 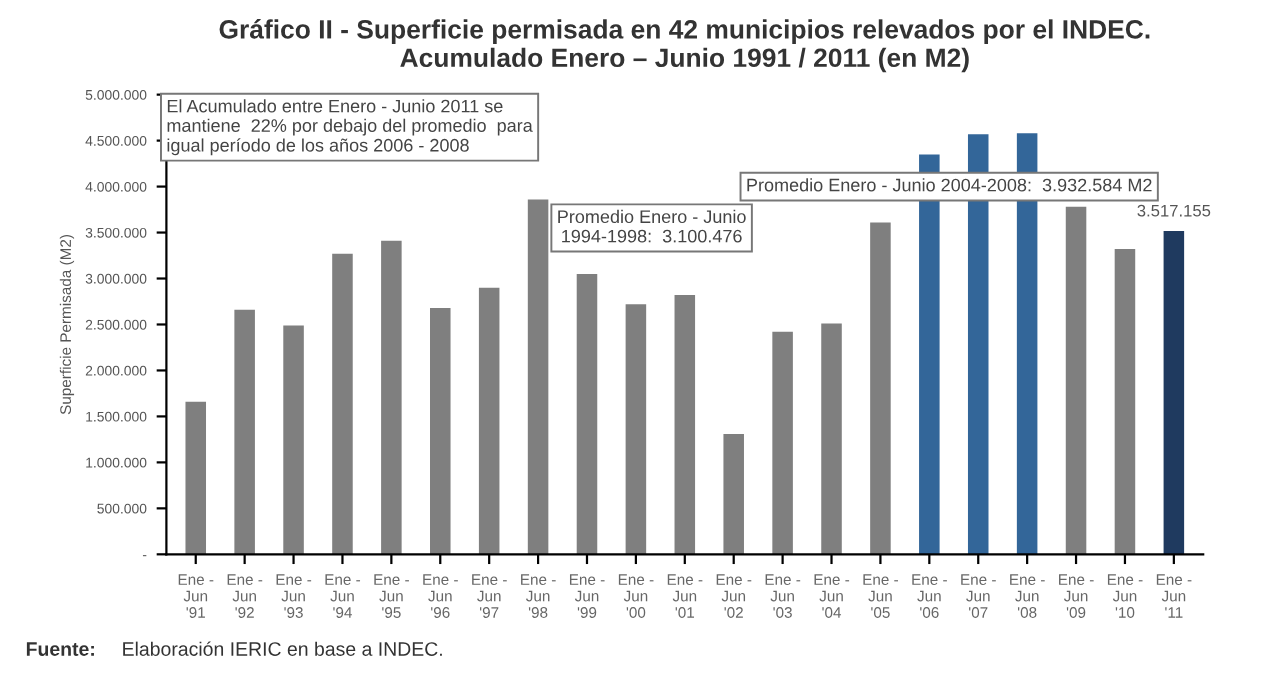 What do you see at coordinates (234, 648) in the screenshot?
I see `text: Fuente: Elaboración IERIC en base a INDEC.` at bounding box center [234, 648].